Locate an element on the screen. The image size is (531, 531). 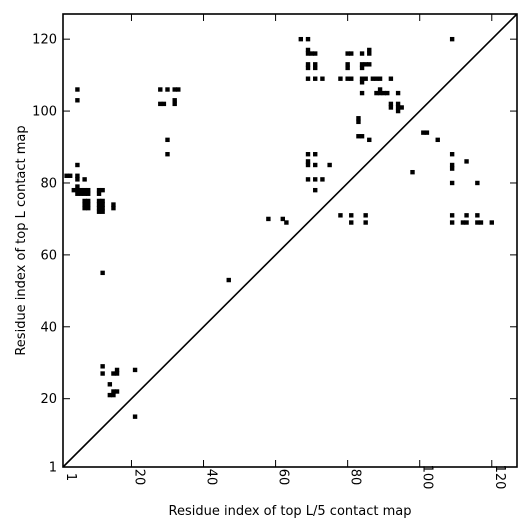
x-tick-label: 120 is located at coordinates (499, 477).